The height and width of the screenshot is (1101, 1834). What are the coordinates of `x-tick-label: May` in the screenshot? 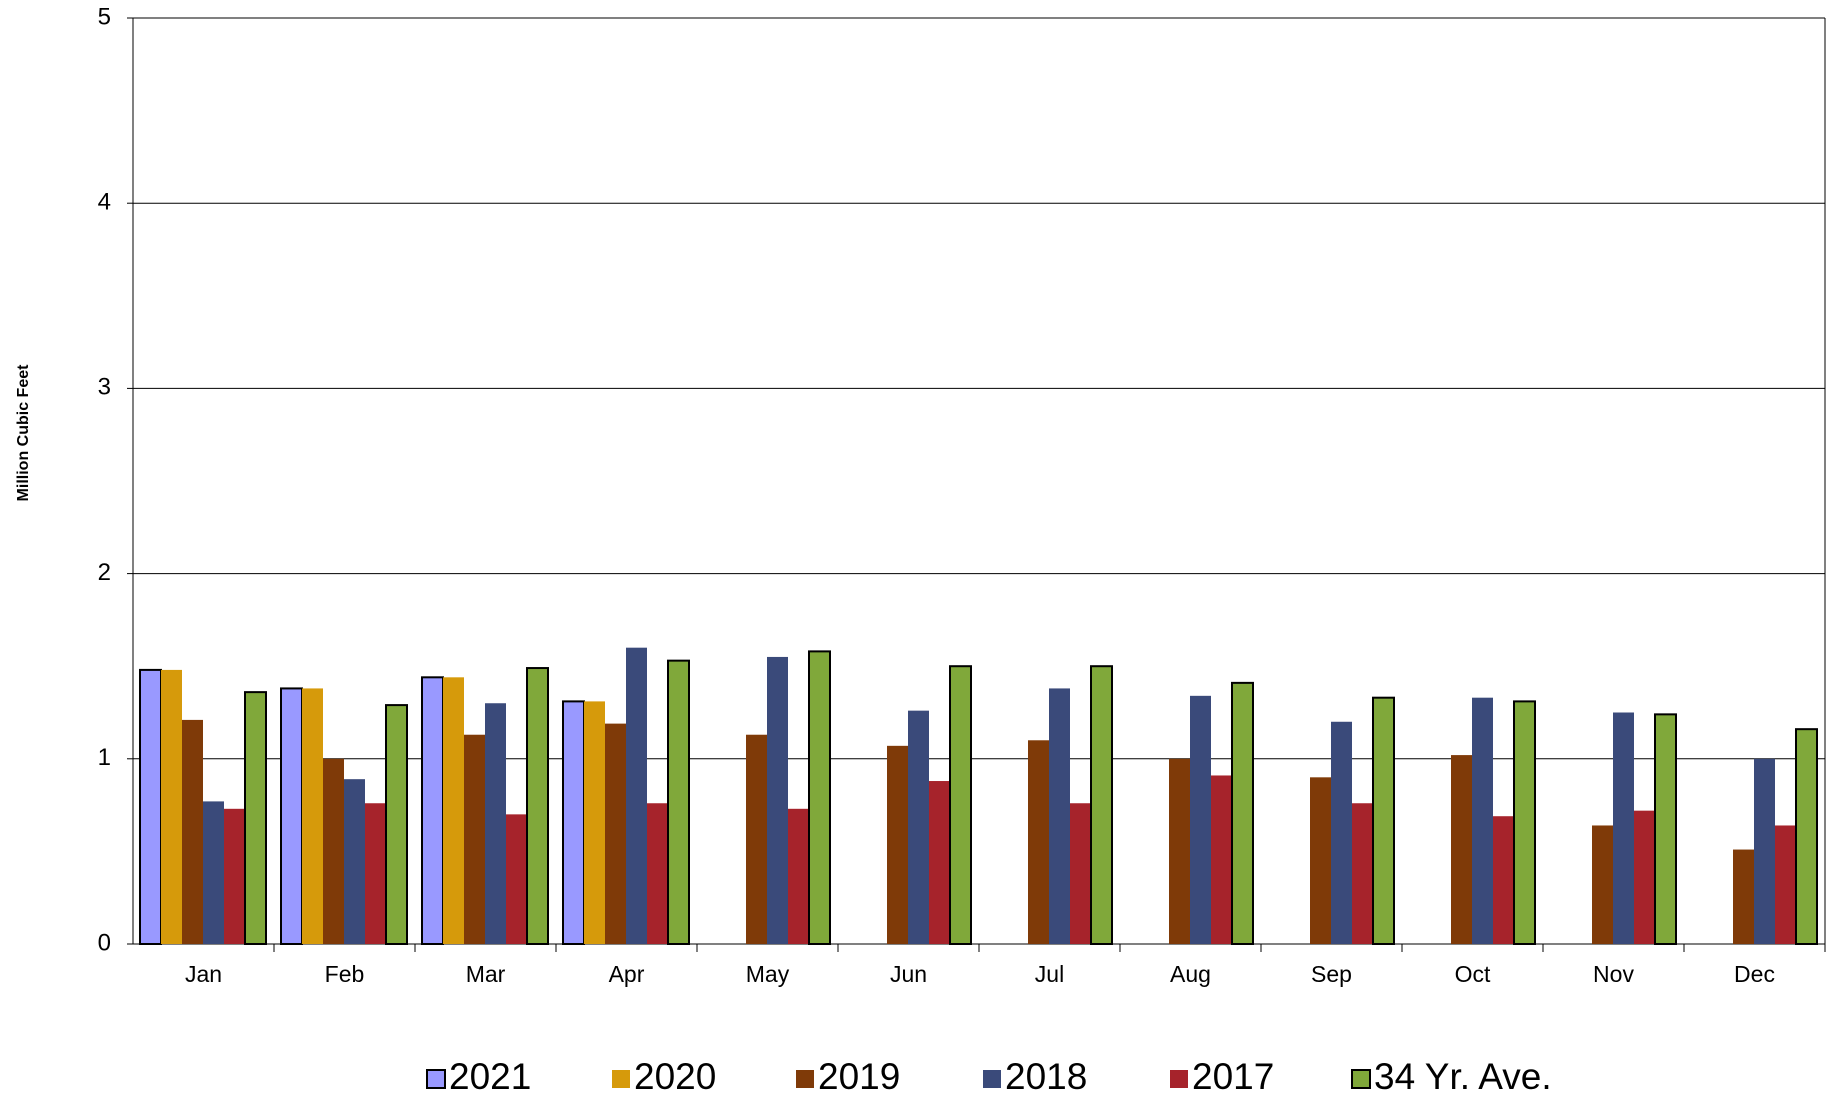 It's located at (768, 974).